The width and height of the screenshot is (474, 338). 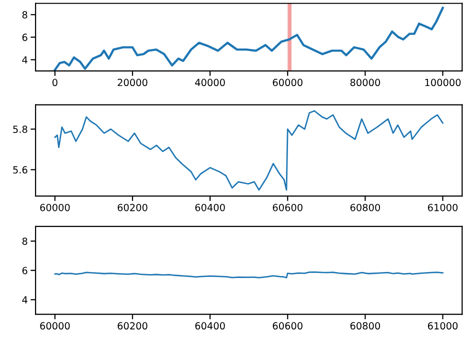 I want to click on x-tick-label: 20000, so click(x=133, y=82).